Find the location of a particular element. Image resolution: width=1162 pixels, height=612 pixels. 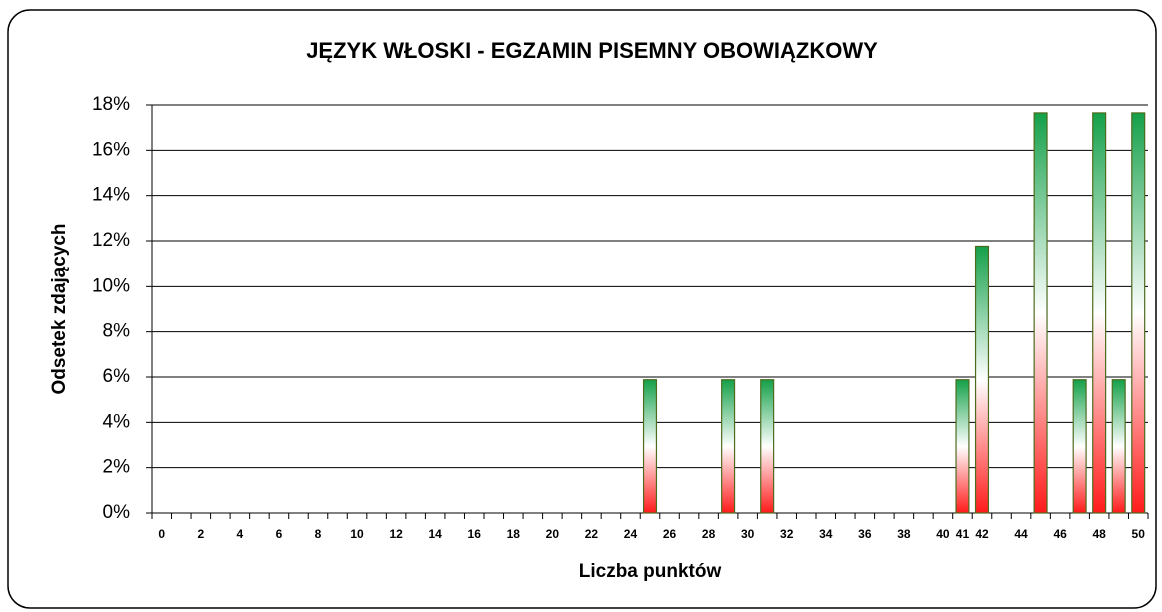

y-tick-label: 6% is located at coordinates (117, 376).